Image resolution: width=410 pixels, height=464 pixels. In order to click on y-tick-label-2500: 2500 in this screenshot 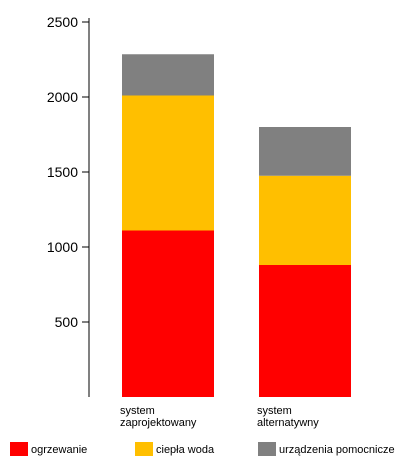, I will do `click(62, 22)`.